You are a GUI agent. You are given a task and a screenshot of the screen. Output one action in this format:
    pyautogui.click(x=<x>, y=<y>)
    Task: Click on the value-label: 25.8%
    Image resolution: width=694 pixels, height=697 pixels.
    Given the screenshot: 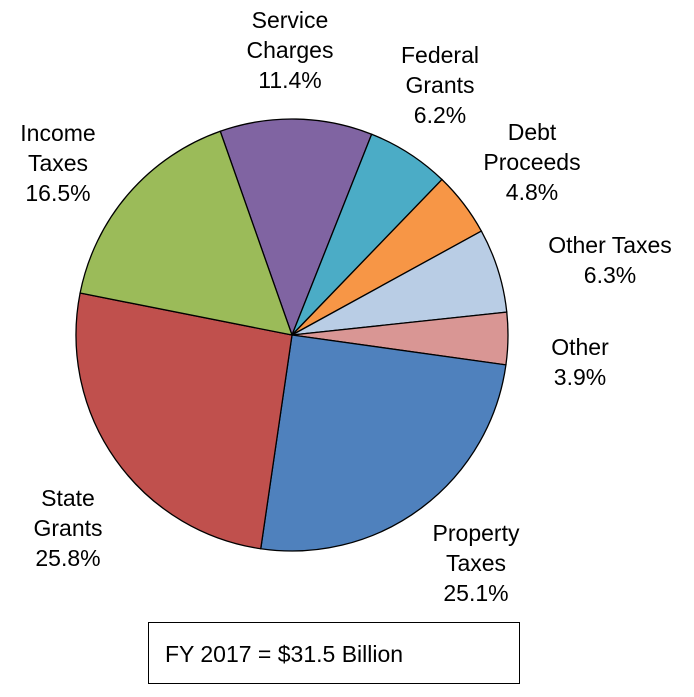 What is the action you would take?
    pyautogui.click(x=68, y=558)
    